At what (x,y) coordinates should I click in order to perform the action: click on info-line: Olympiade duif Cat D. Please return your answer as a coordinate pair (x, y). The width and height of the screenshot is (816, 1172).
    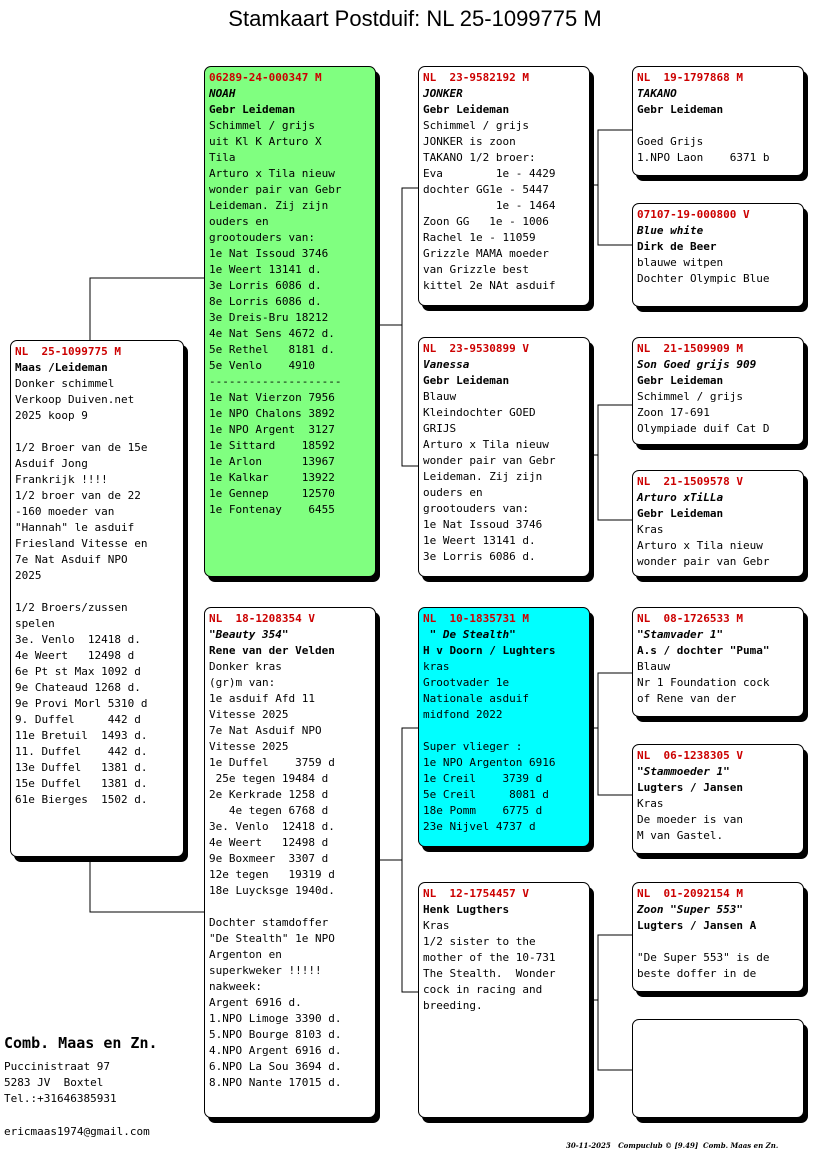
    Looking at the image, I should click on (703, 428).